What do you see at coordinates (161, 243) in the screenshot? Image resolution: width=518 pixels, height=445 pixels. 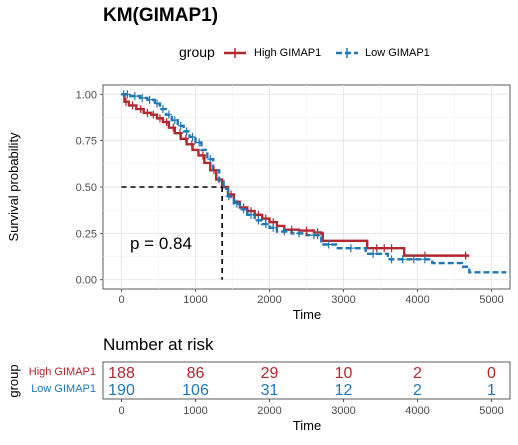 I see `p-value-annotation: p = 0.84` at bounding box center [161, 243].